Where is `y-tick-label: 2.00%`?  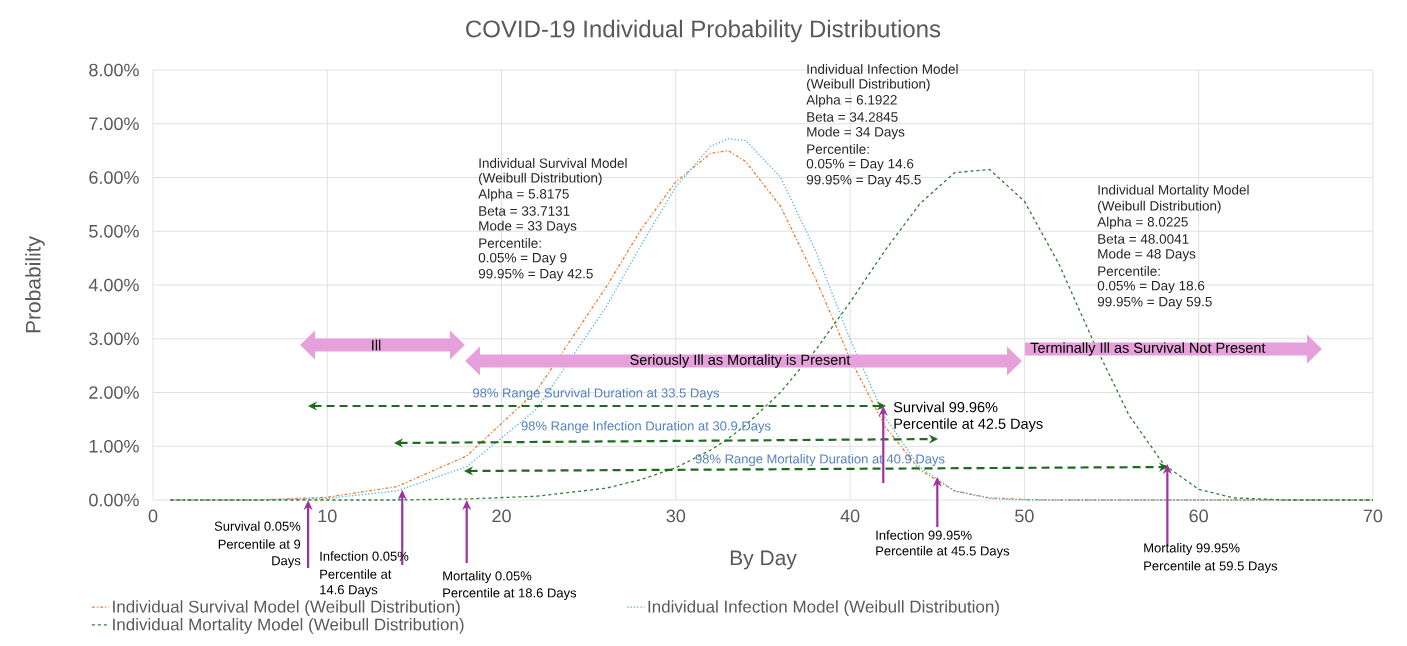
y-tick-label: 2.00% is located at coordinates (114, 392).